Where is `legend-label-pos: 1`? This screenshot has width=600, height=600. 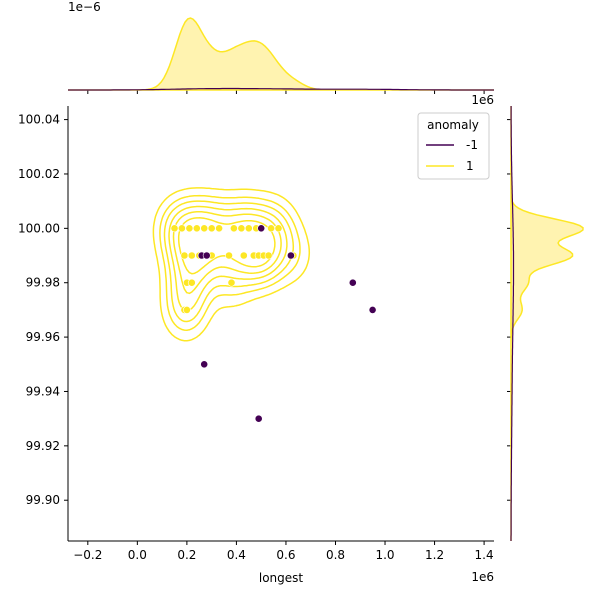
legend-label-pos: 1 is located at coordinates (470, 166).